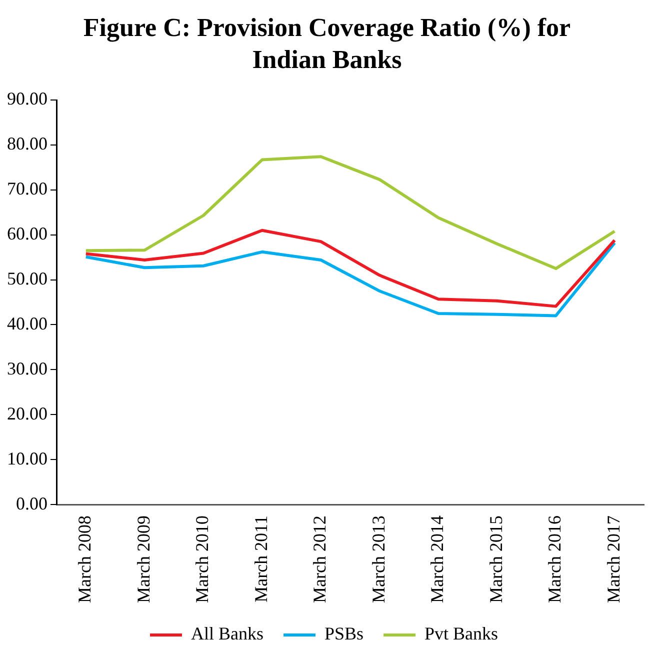  Describe the element at coordinates (84, 560) in the screenshot. I see `x-tick-label: March 2008` at that location.